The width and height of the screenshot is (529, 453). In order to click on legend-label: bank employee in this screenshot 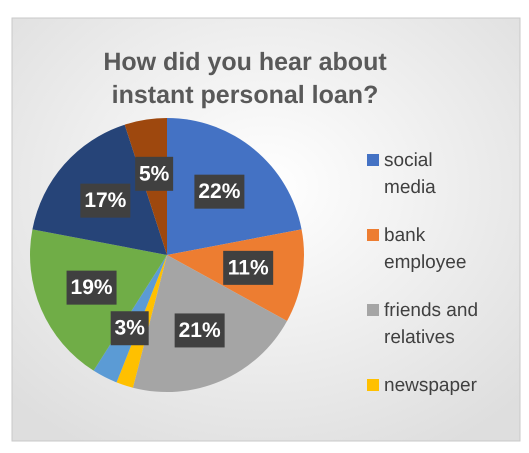, I will do `click(425, 248)`.